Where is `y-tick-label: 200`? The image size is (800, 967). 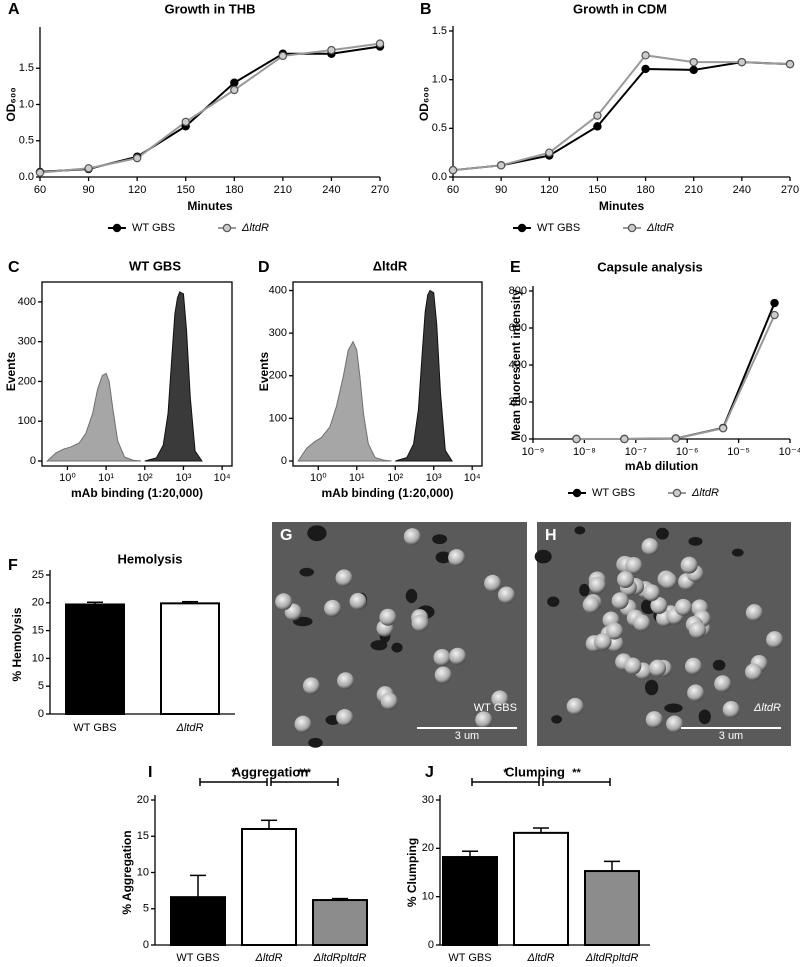 y-tick-label: 200 is located at coordinates (518, 402).